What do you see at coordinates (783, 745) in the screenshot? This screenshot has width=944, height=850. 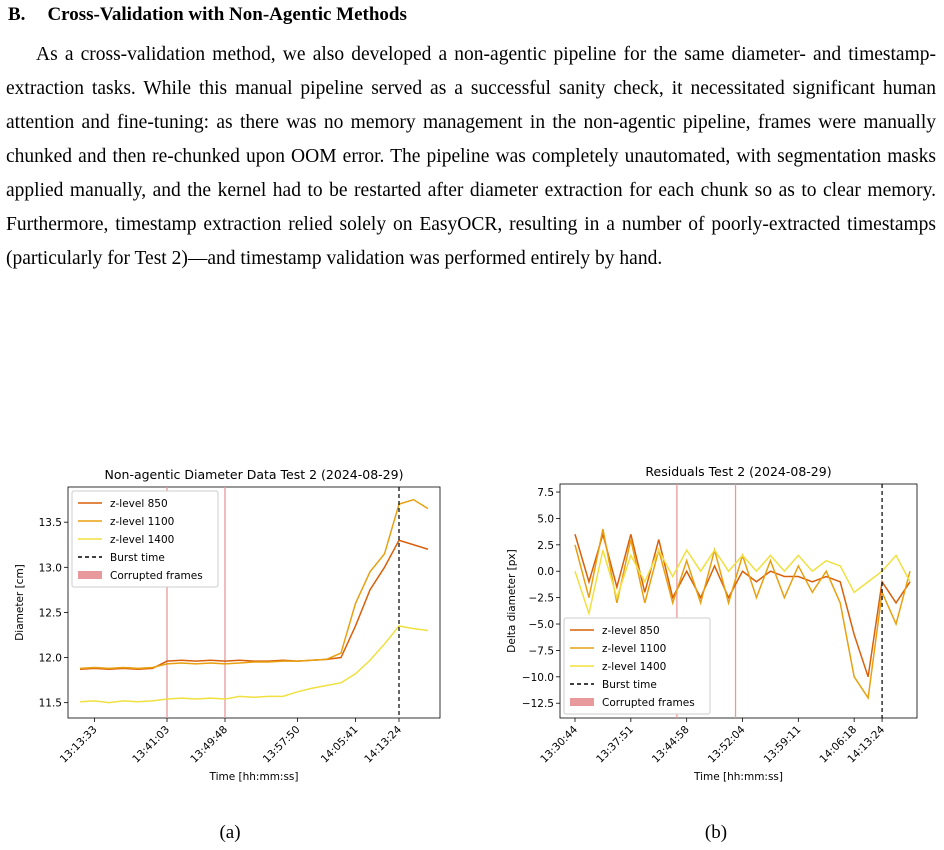 I see `x-tick-label: 13:59:11` at bounding box center [783, 745].